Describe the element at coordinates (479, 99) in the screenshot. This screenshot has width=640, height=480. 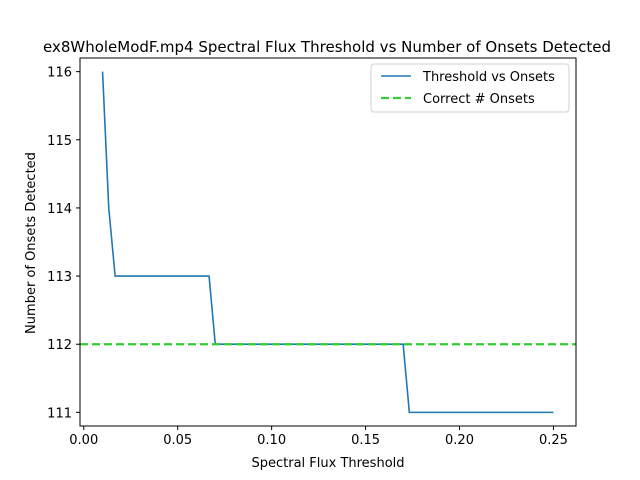
I see `legend-label: Correct # Onsets` at that location.